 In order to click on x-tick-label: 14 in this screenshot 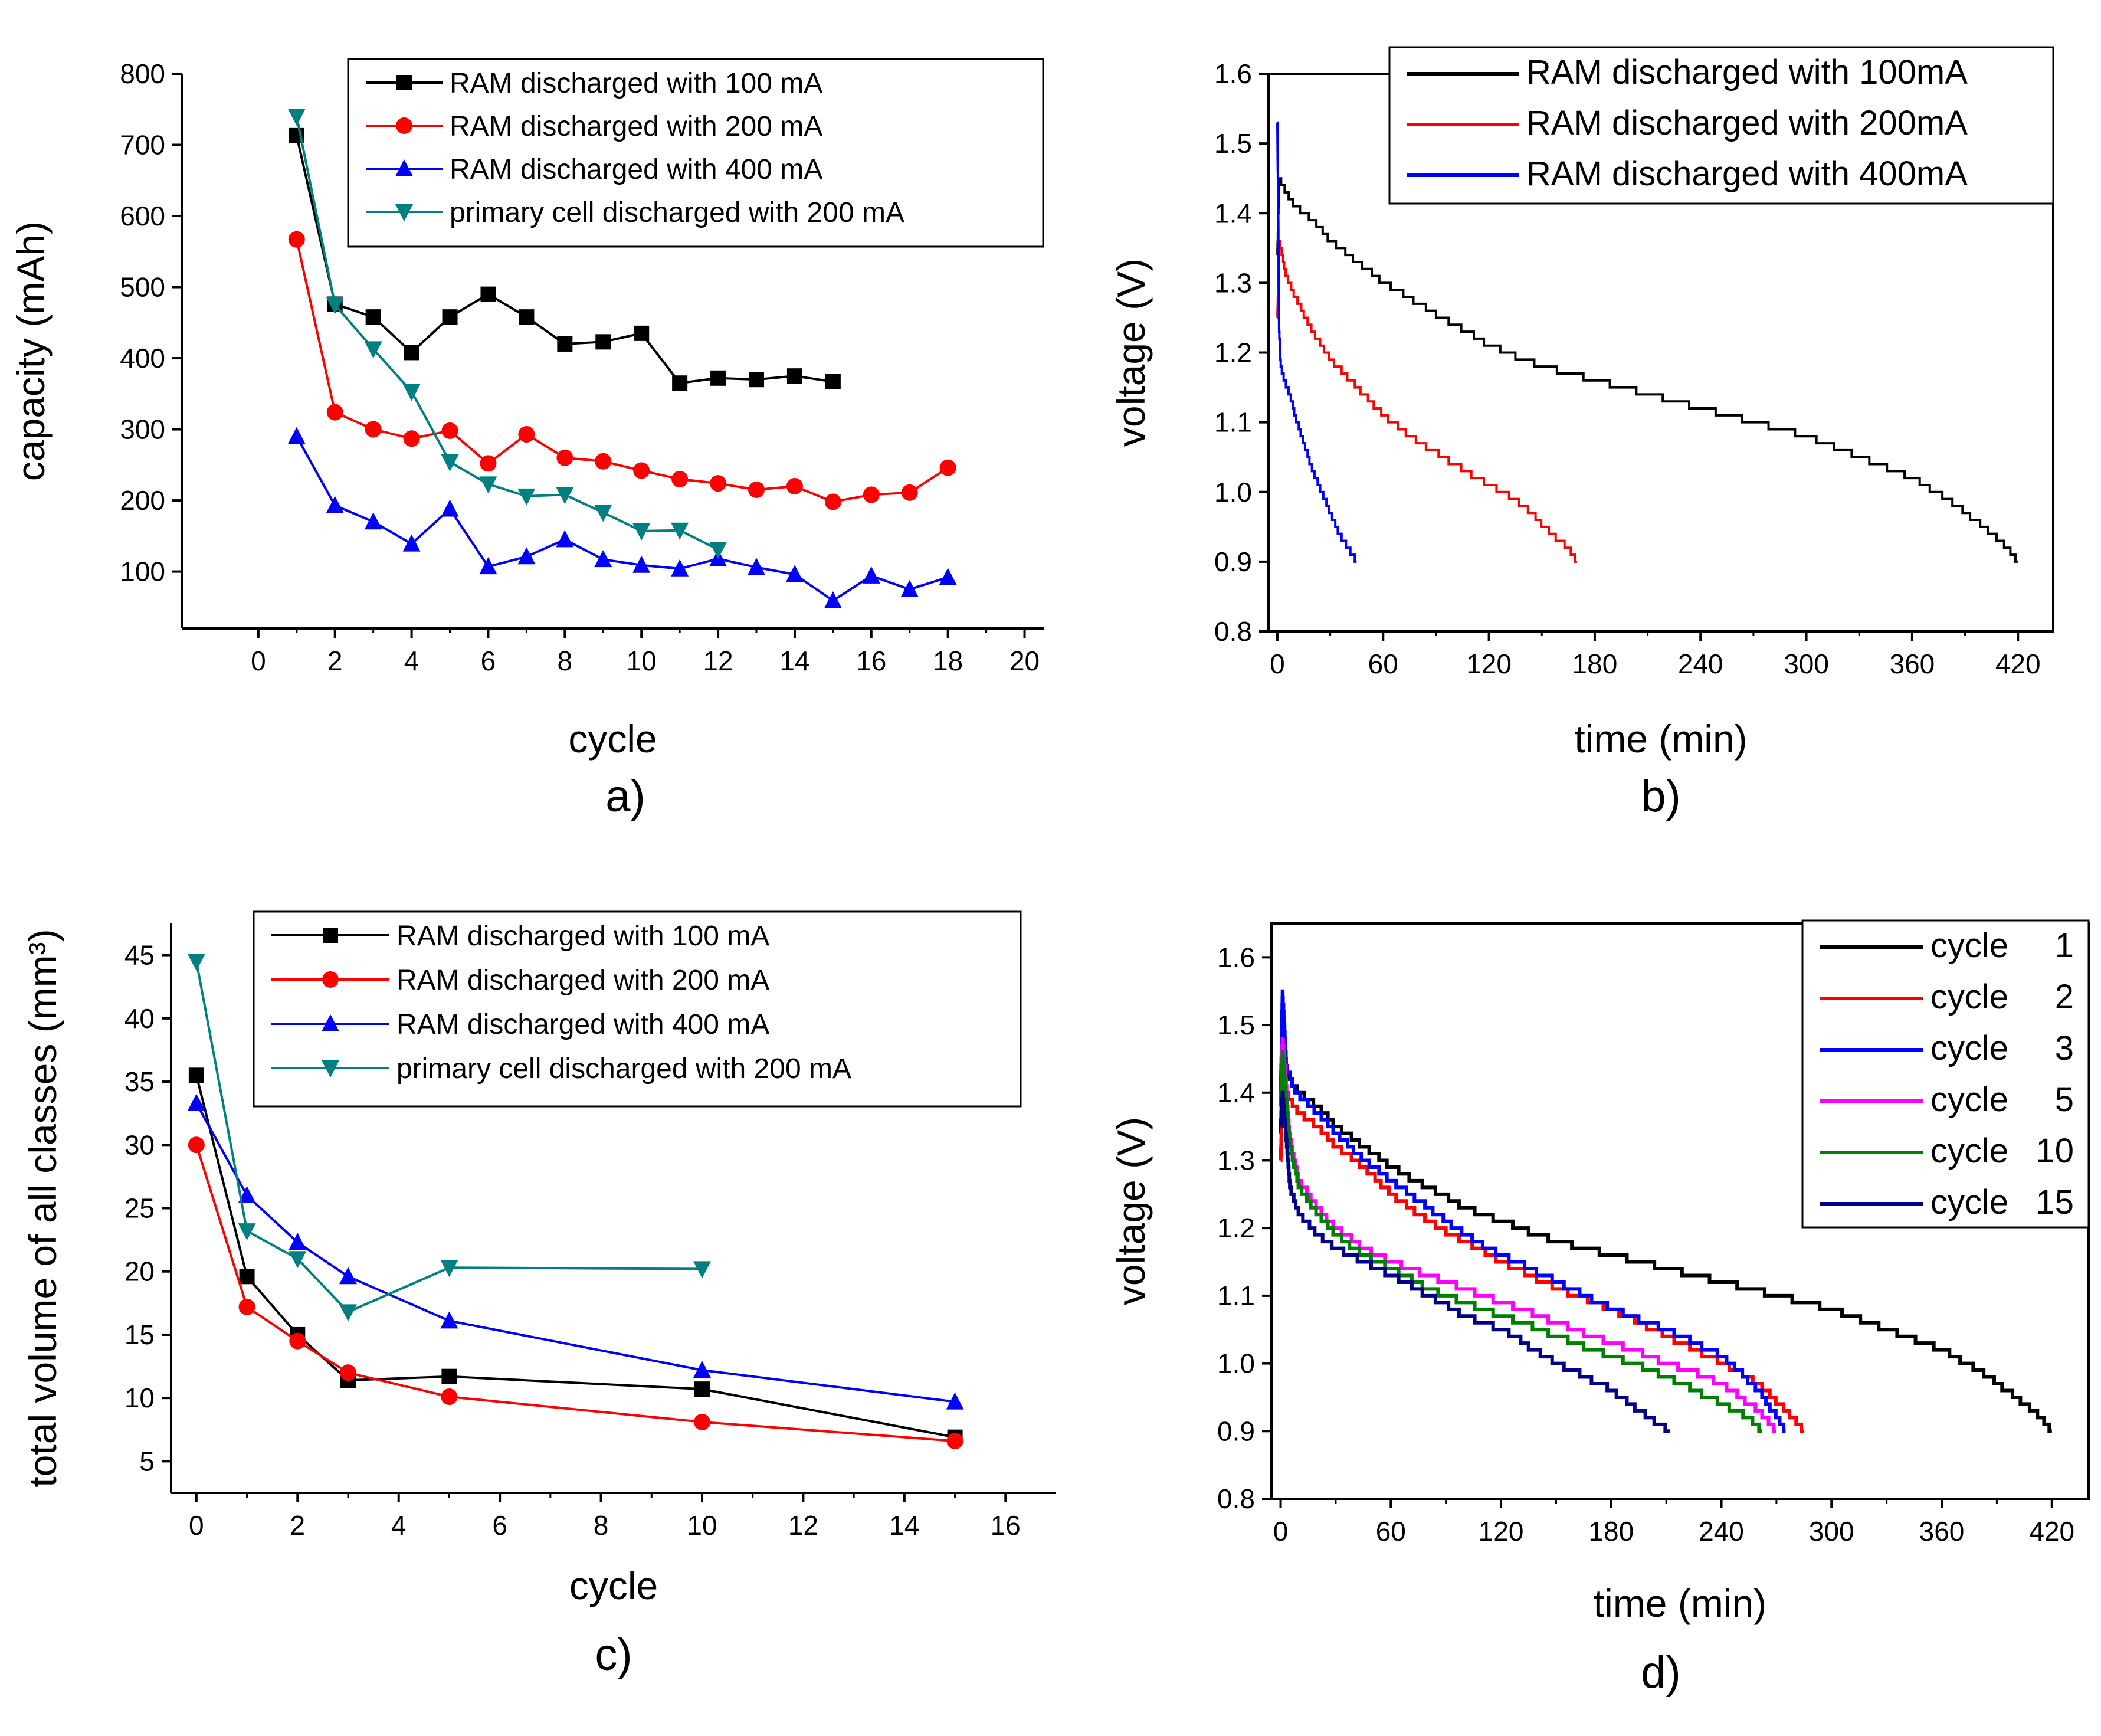, I will do `click(794, 661)`.